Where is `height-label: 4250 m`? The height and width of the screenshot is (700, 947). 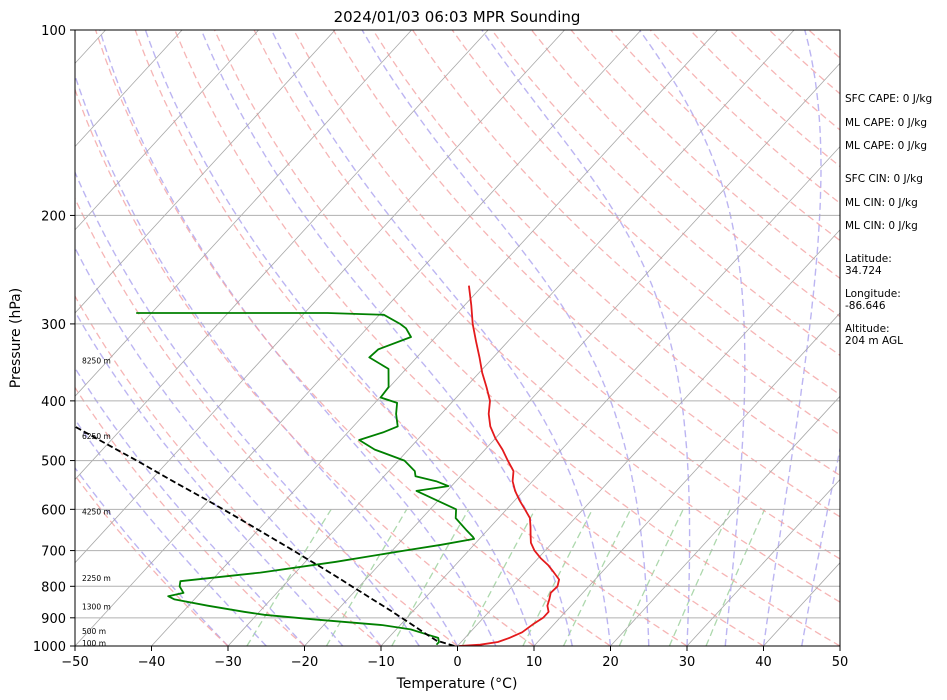
height-label: 4250 m is located at coordinates (96, 512).